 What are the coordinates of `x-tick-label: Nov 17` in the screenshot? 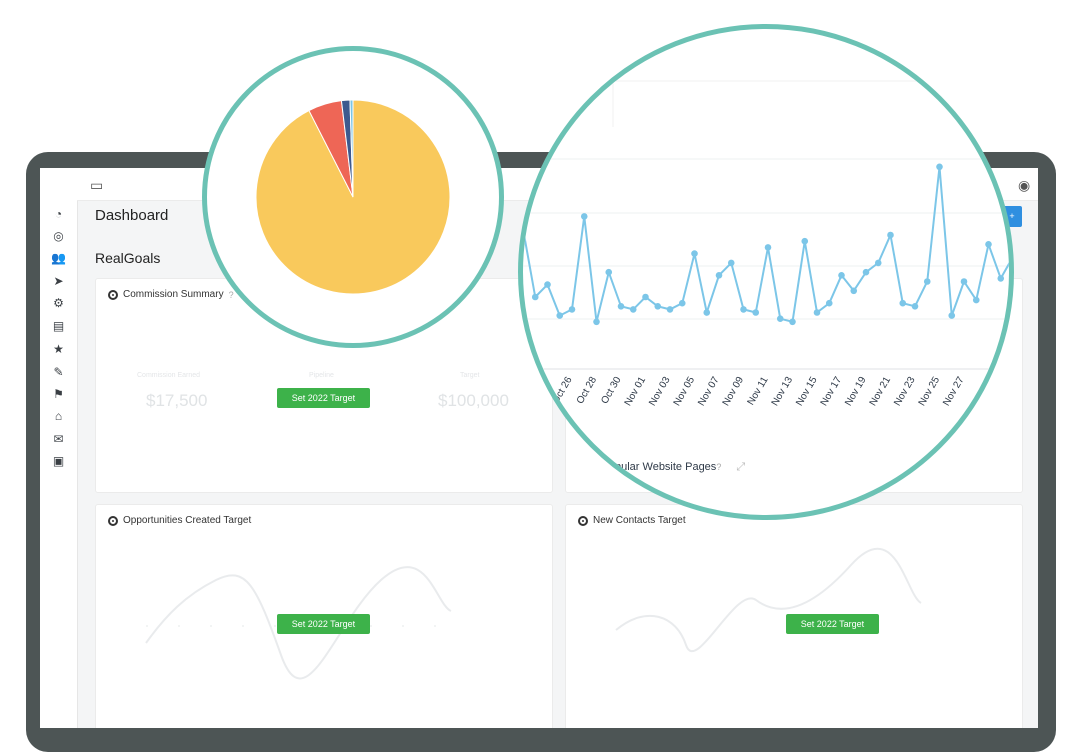 It's located at (832, 391).